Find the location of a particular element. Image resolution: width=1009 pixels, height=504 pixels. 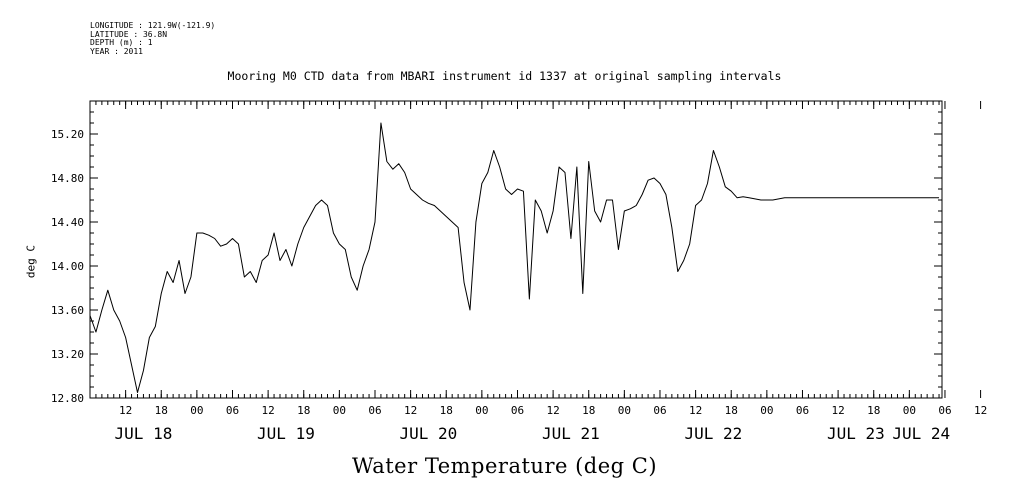

latitude-label: LATITUDE : 36.8N is located at coordinates (129, 34).